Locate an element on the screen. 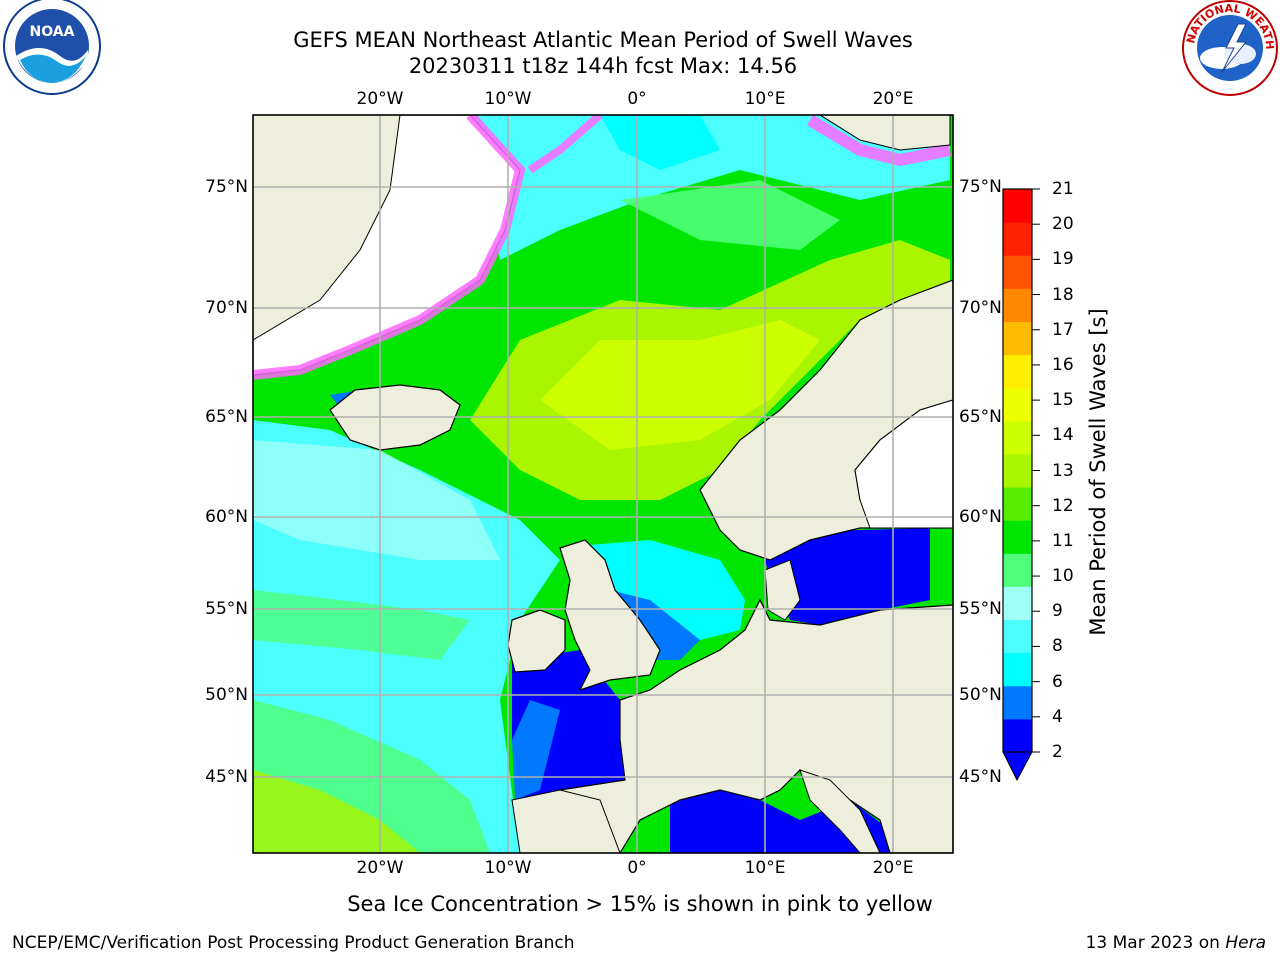 The width and height of the screenshot is (1280, 960). colorbar-extend-arrow is located at coordinates (1017, 766).